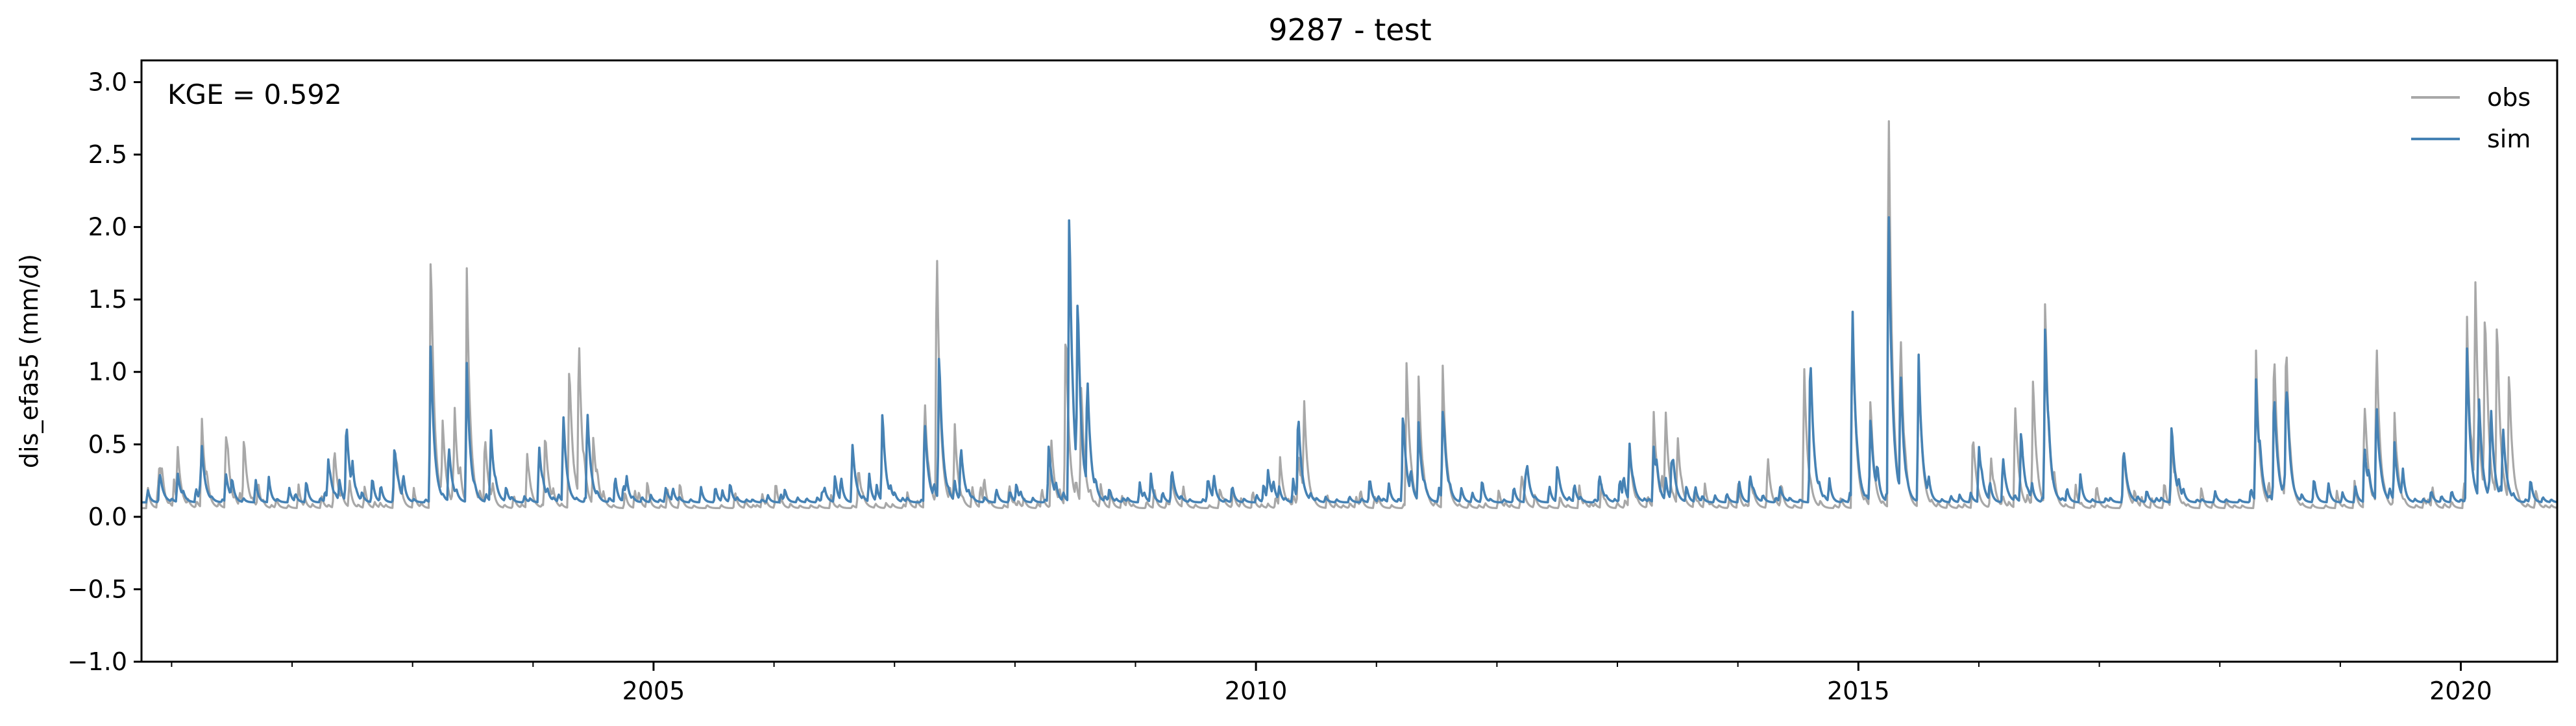 This screenshot has width=2576, height=726. Describe the element at coordinates (107, 517) in the screenshot. I see `y-tick-label: 0.0` at that location.